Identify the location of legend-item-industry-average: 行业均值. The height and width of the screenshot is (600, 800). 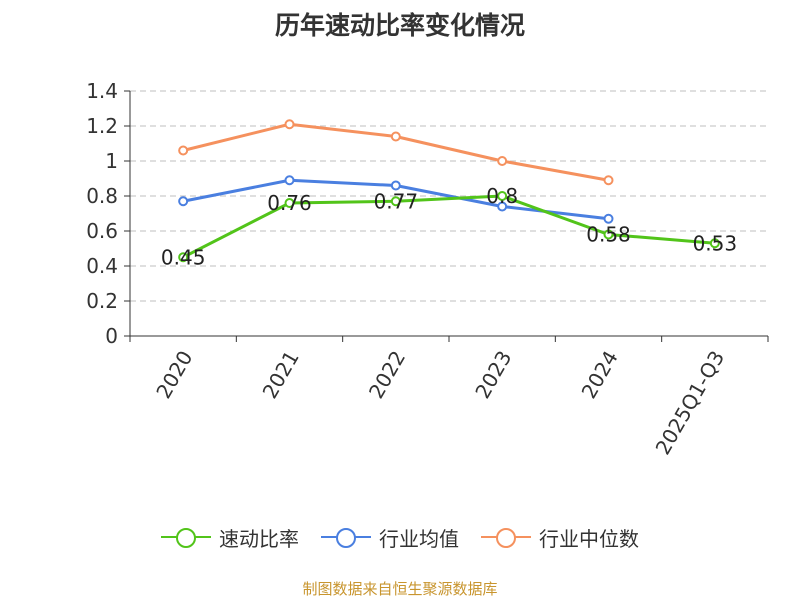
(390, 537).